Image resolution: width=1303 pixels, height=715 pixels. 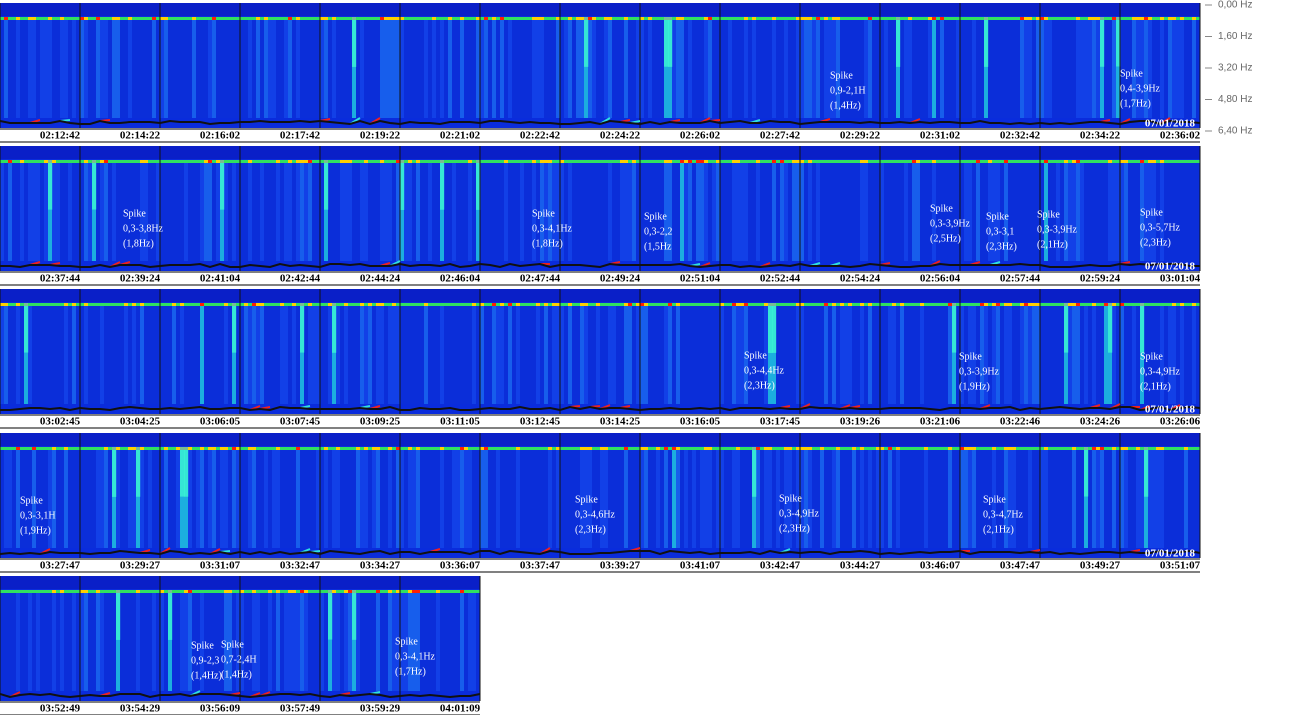 I want to click on time-label: 03:22:46, so click(x=1020, y=422).